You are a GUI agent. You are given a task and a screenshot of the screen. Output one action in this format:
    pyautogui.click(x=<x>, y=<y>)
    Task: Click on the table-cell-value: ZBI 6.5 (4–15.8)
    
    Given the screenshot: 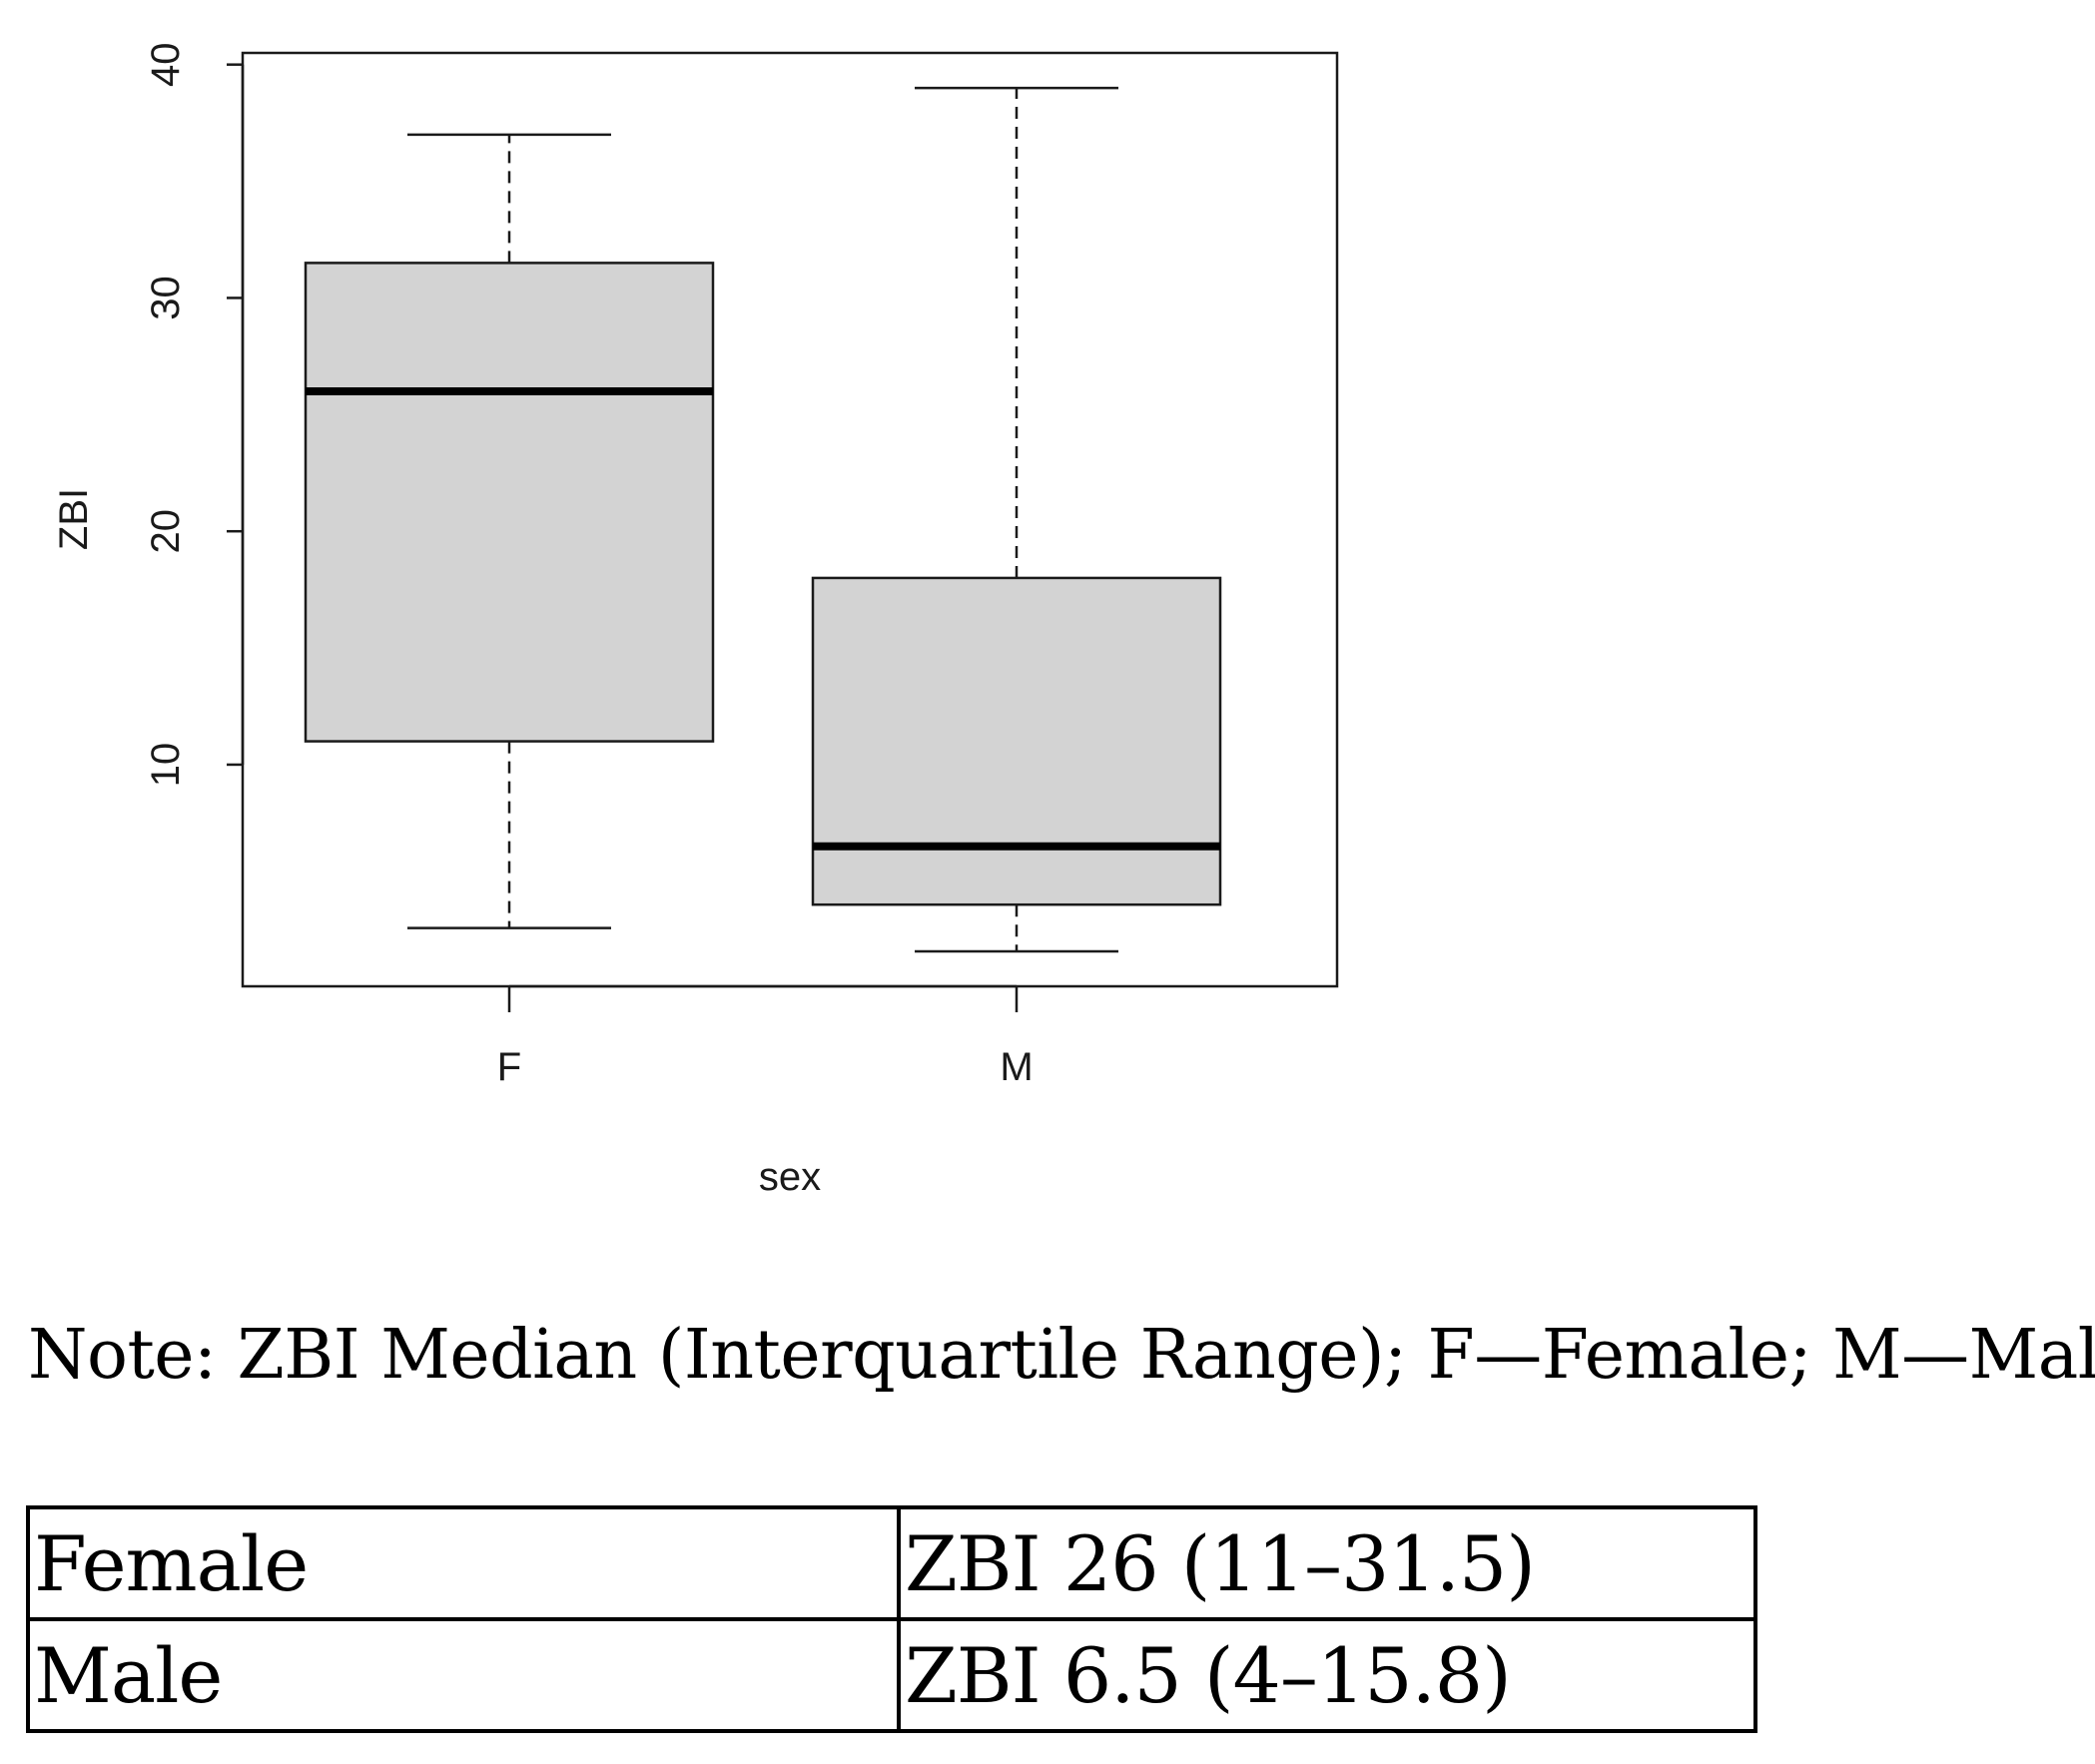 What is the action you would take?
    pyautogui.click(x=1327, y=1675)
    